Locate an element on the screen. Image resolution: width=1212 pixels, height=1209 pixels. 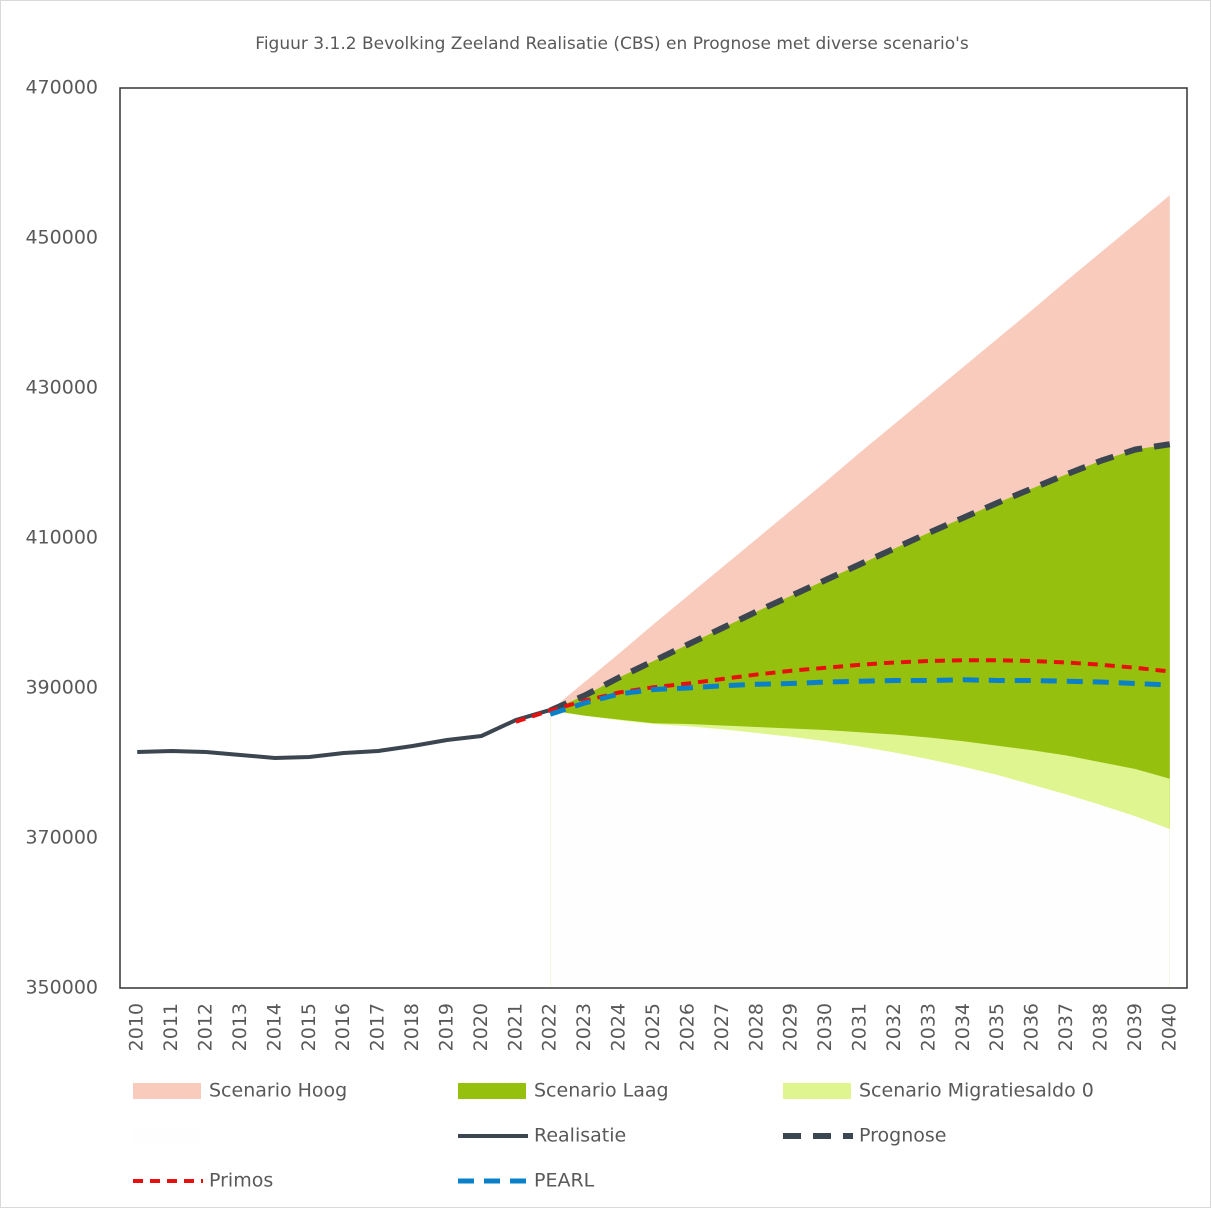
x-tick-label: 2014 is located at coordinates (274, 1027).